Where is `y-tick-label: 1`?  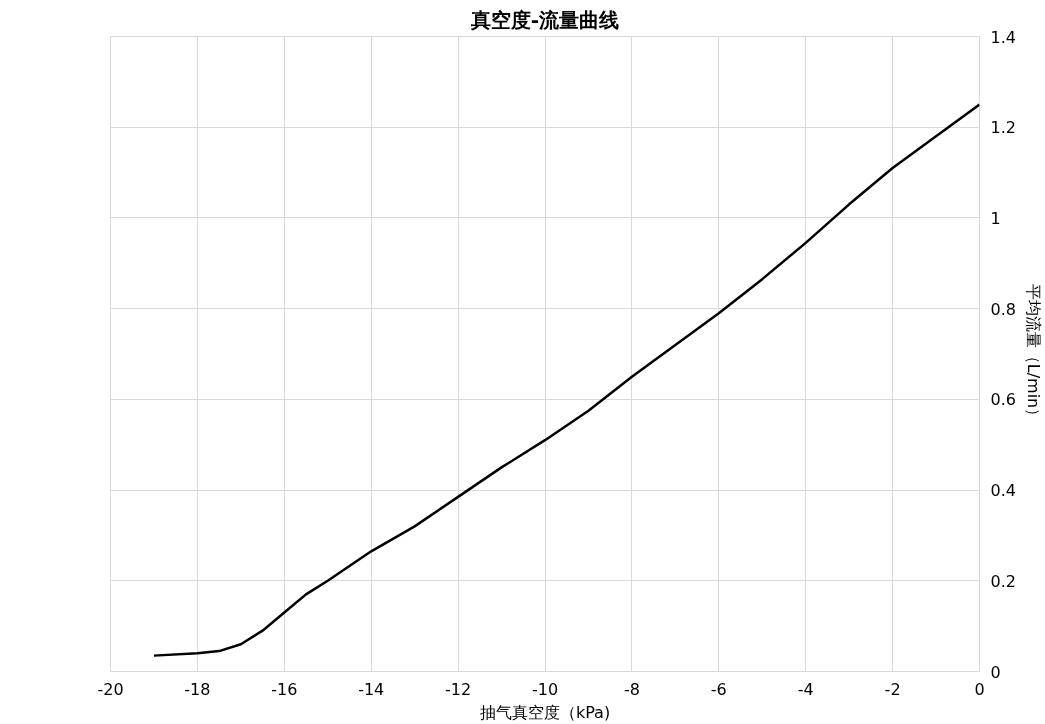
y-tick-label: 1 is located at coordinates (995, 218).